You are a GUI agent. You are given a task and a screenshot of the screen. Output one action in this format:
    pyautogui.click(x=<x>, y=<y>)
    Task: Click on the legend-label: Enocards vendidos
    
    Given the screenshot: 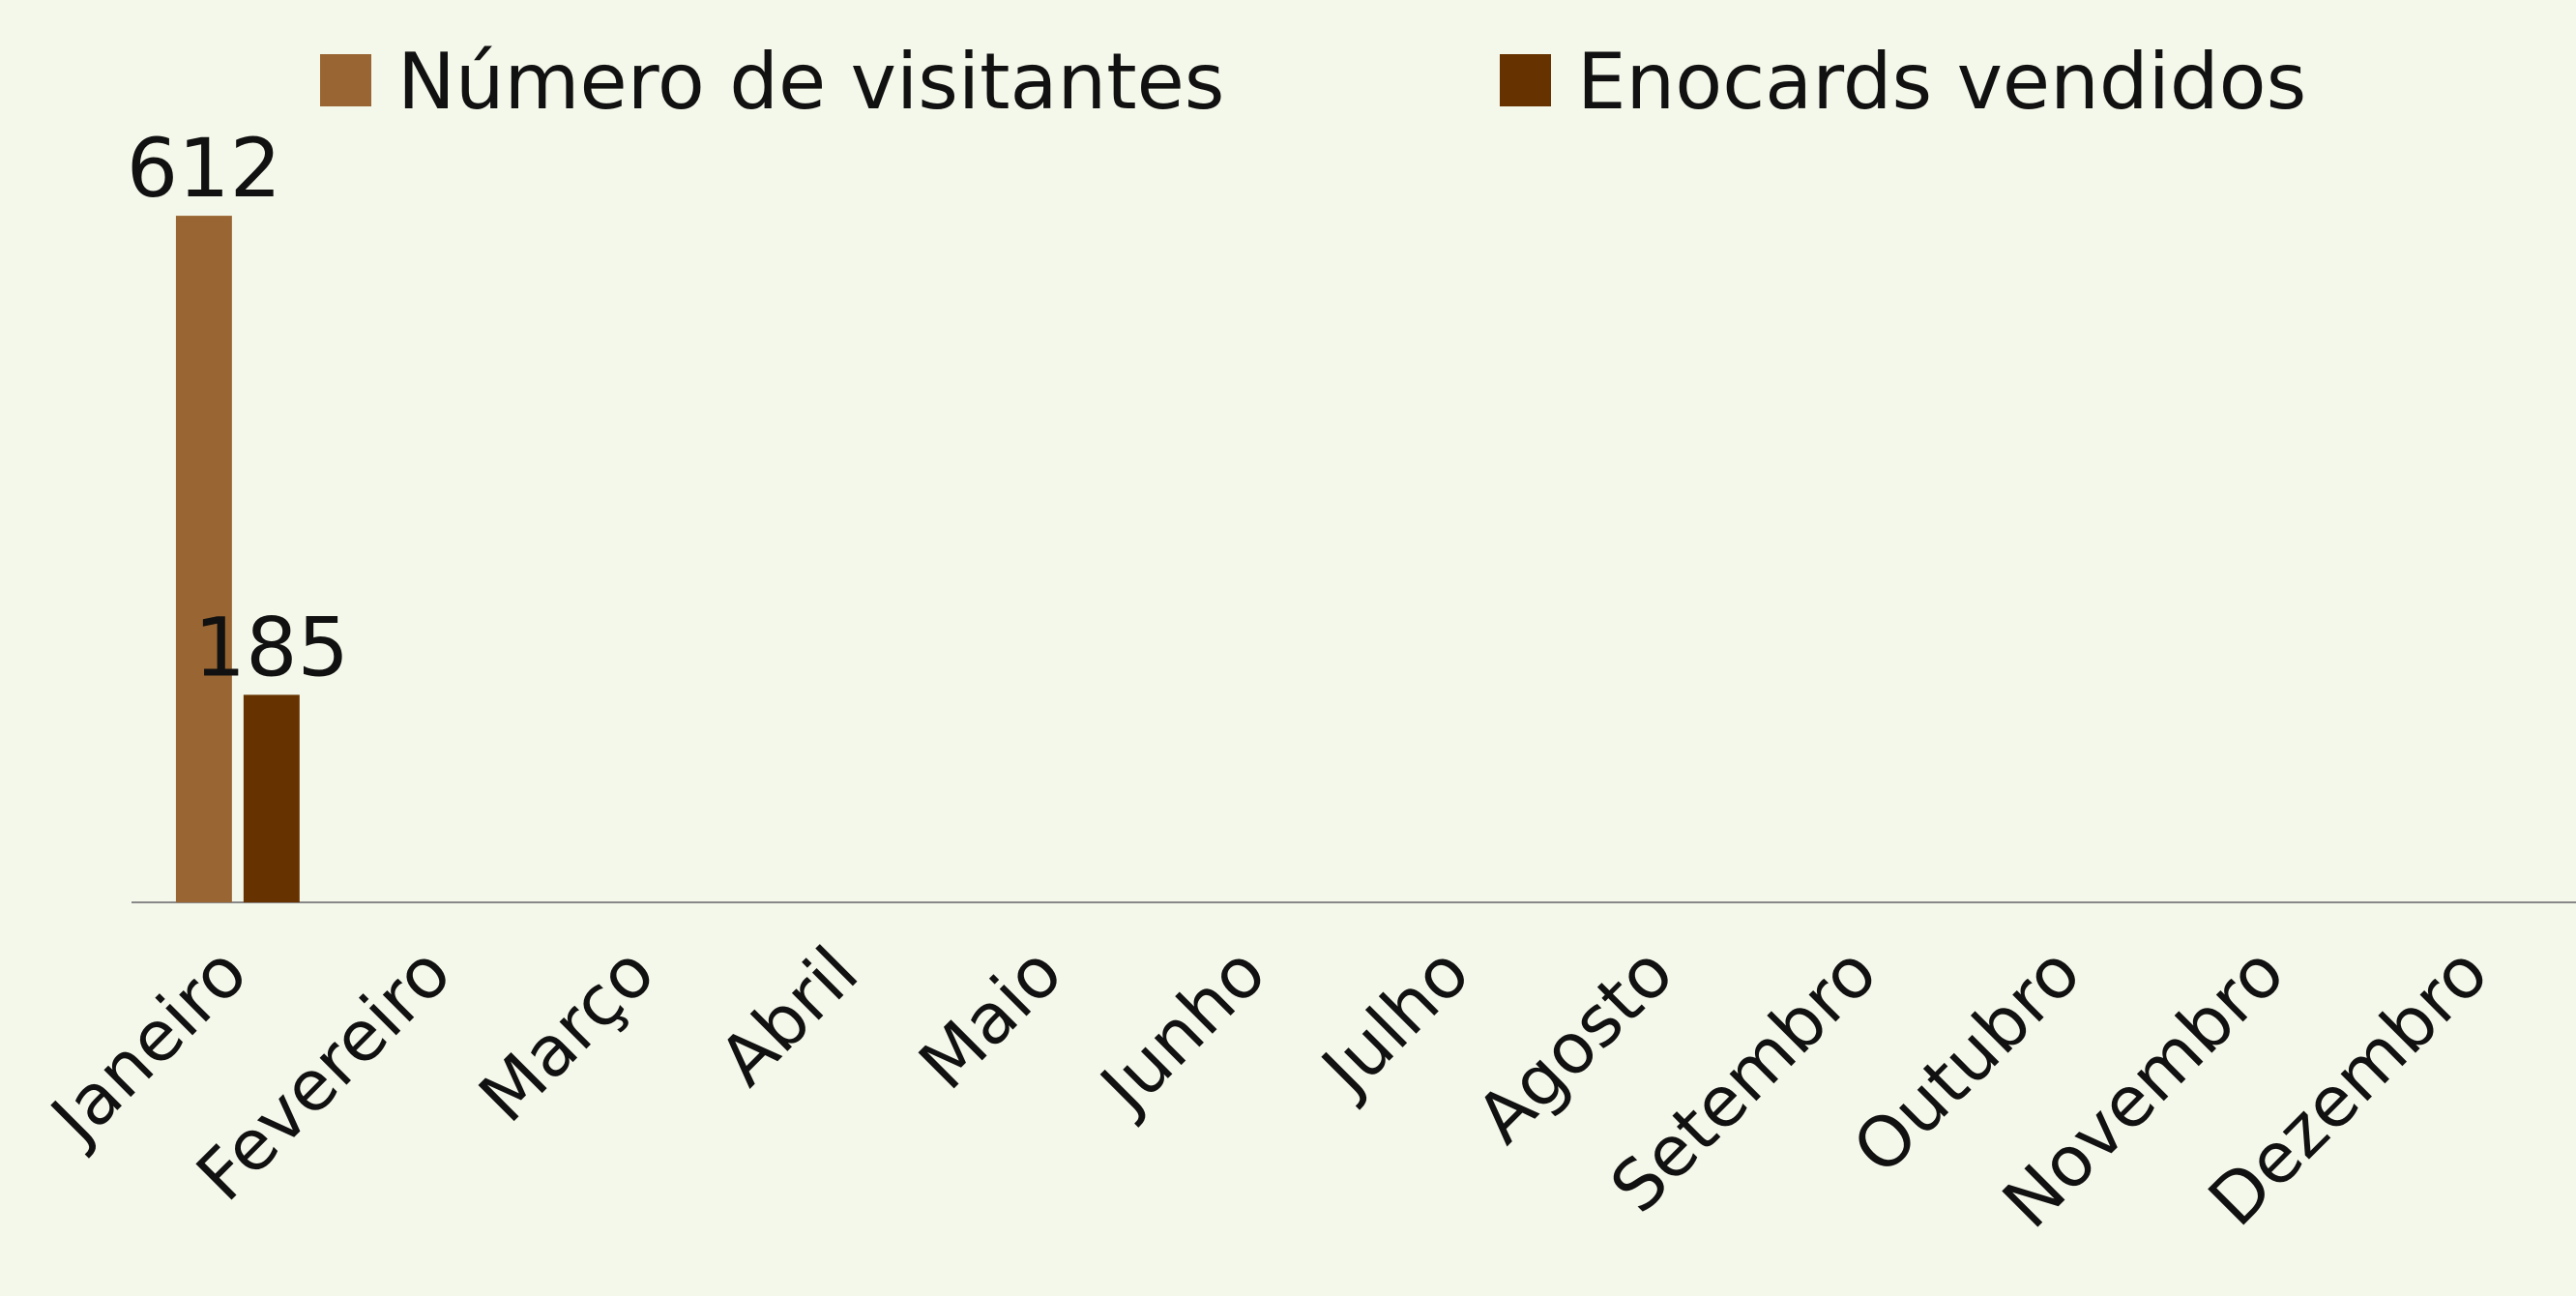 What is the action you would take?
    pyautogui.click(x=1941, y=82)
    